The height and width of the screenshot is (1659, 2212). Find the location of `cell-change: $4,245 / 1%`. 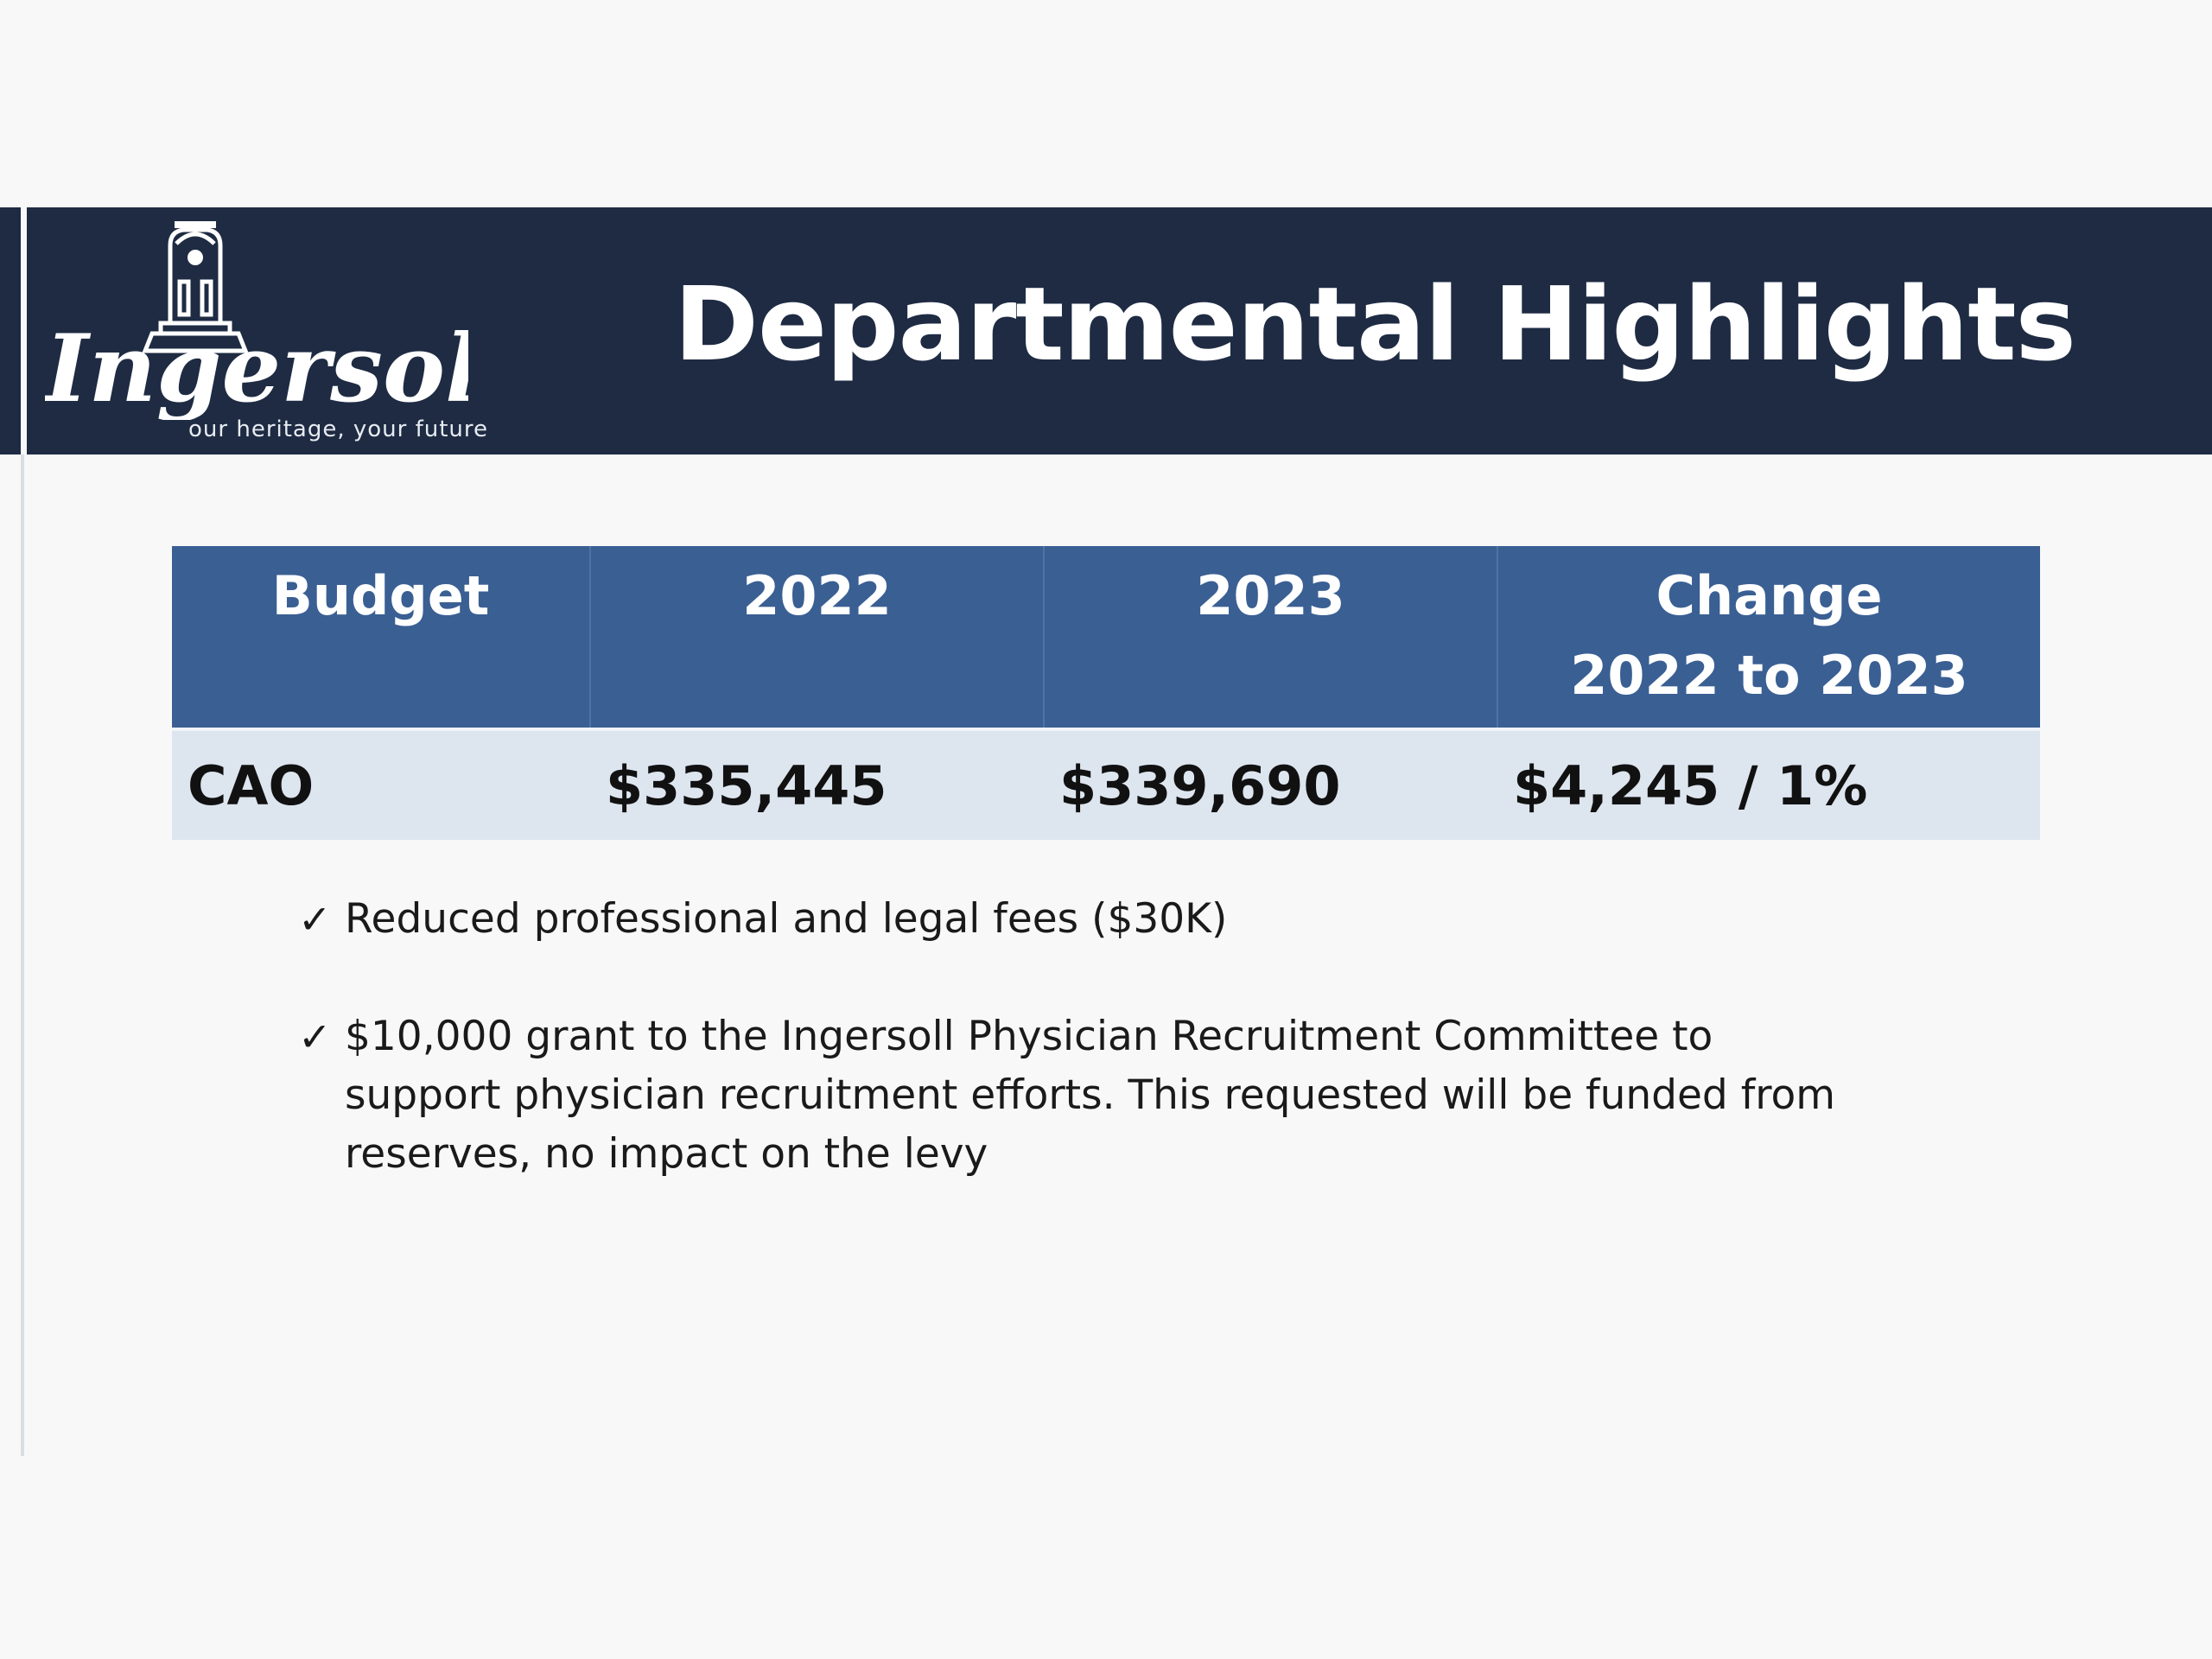

cell-change: $4,245 / 1% is located at coordinates (1768, 784).